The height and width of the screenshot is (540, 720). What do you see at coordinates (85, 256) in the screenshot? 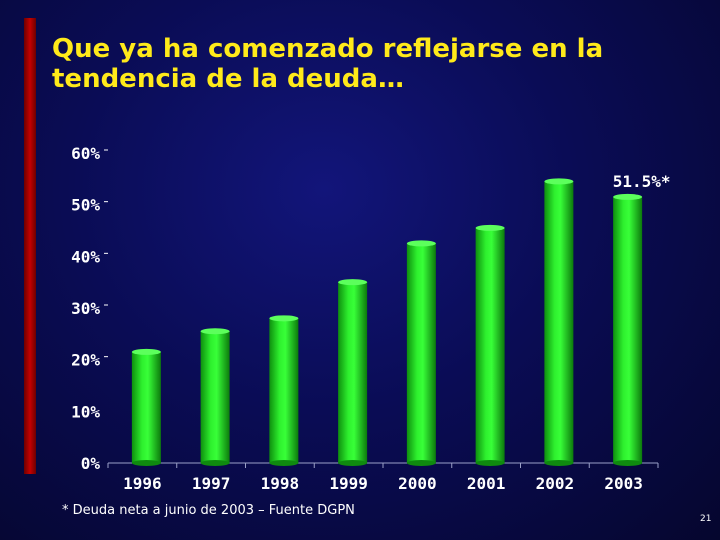
I see `y-tick-label: 40%` at bounding box center [85, 256].